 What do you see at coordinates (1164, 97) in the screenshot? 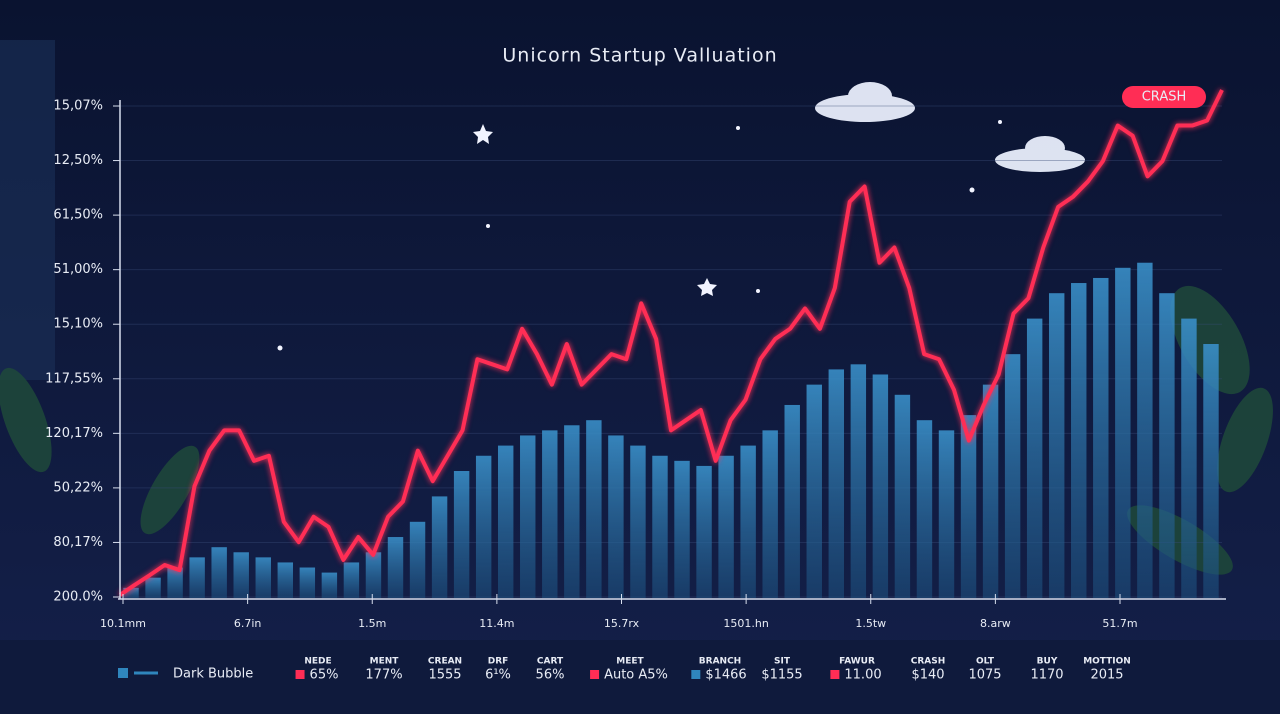
I see `annotation: CRASH` at bounding box center [1164, 97].